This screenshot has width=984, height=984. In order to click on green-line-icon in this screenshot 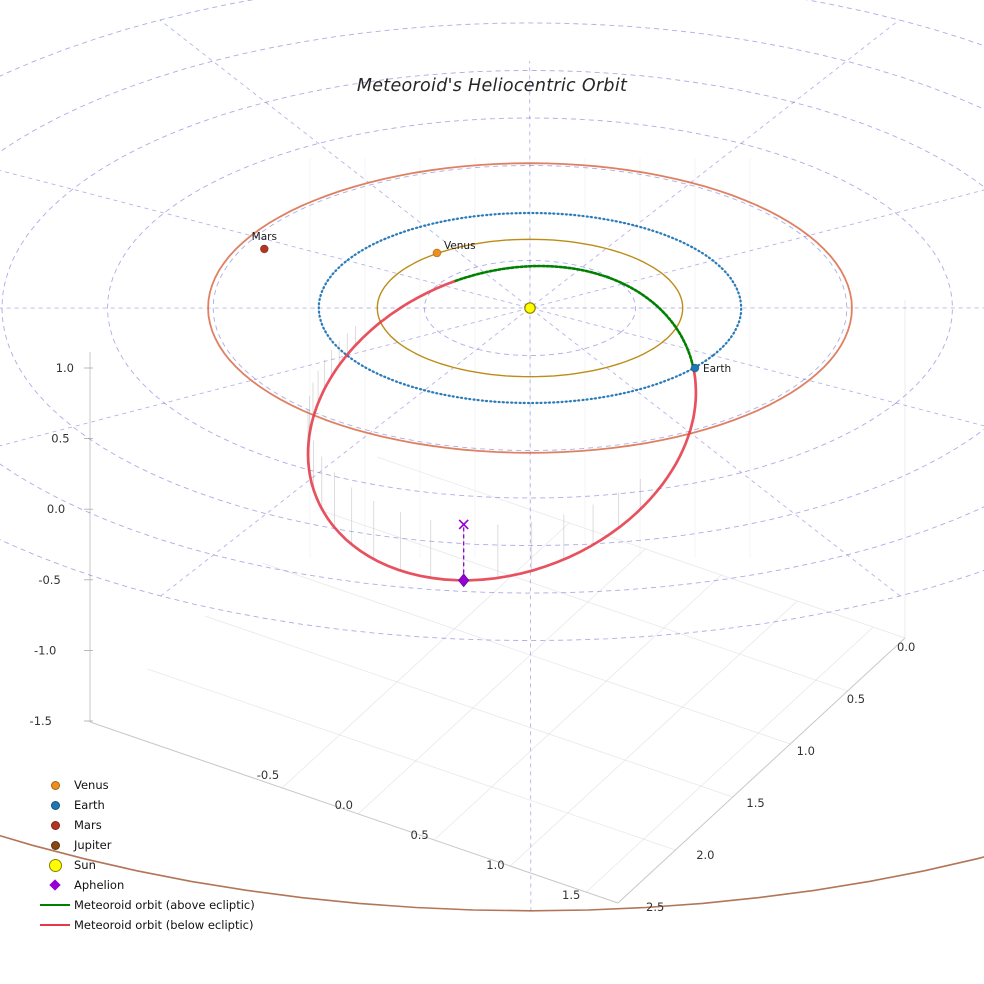, I will do `click(55, 905)`.